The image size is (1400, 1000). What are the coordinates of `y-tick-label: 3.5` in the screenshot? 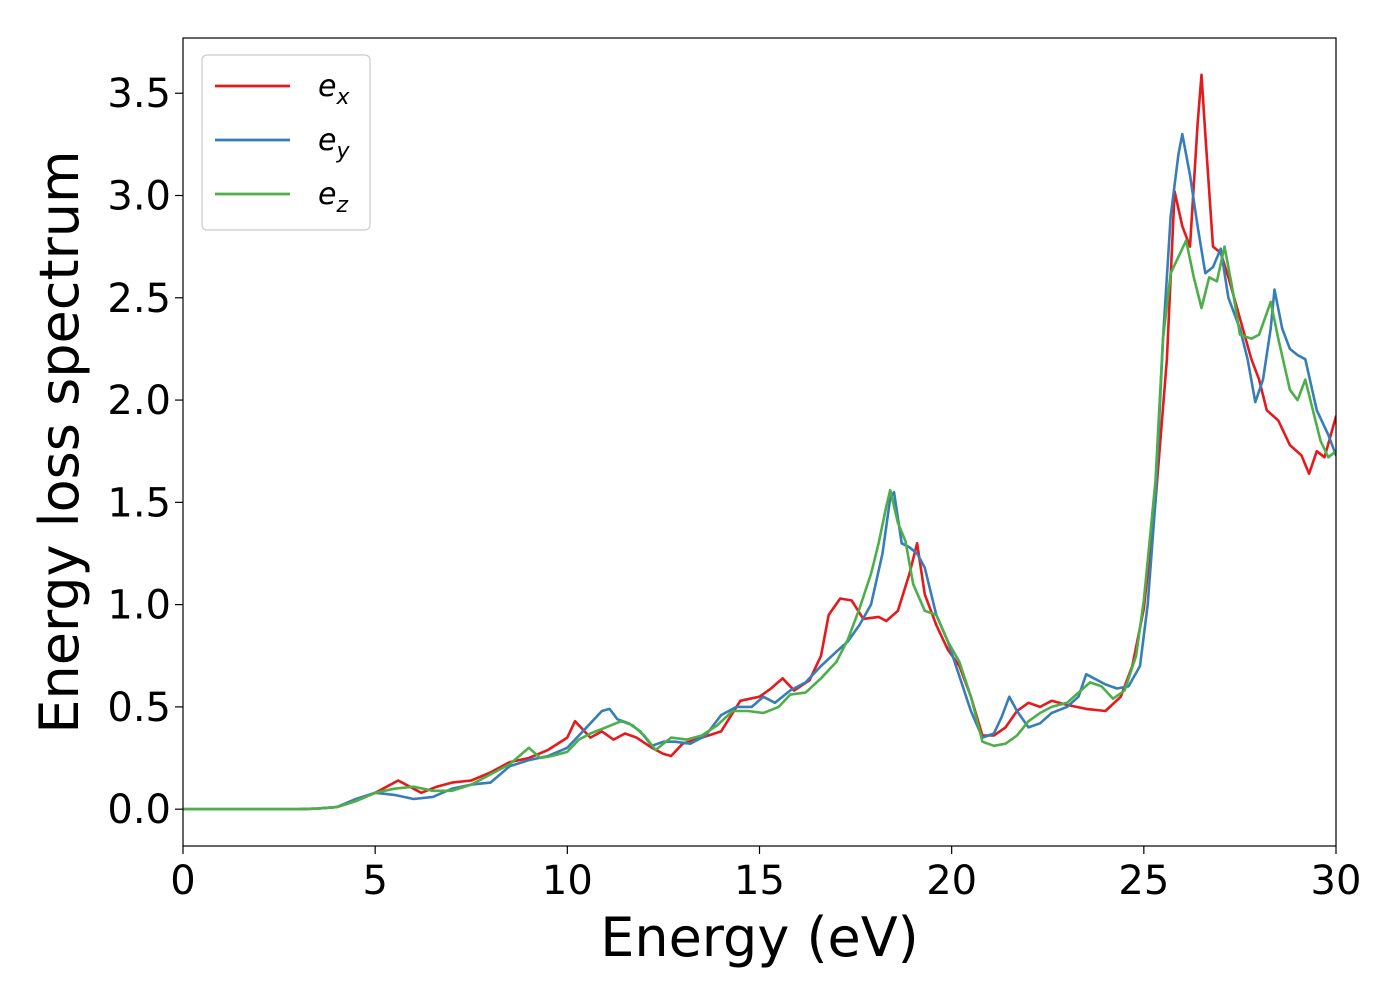 It's located at (139, 94).